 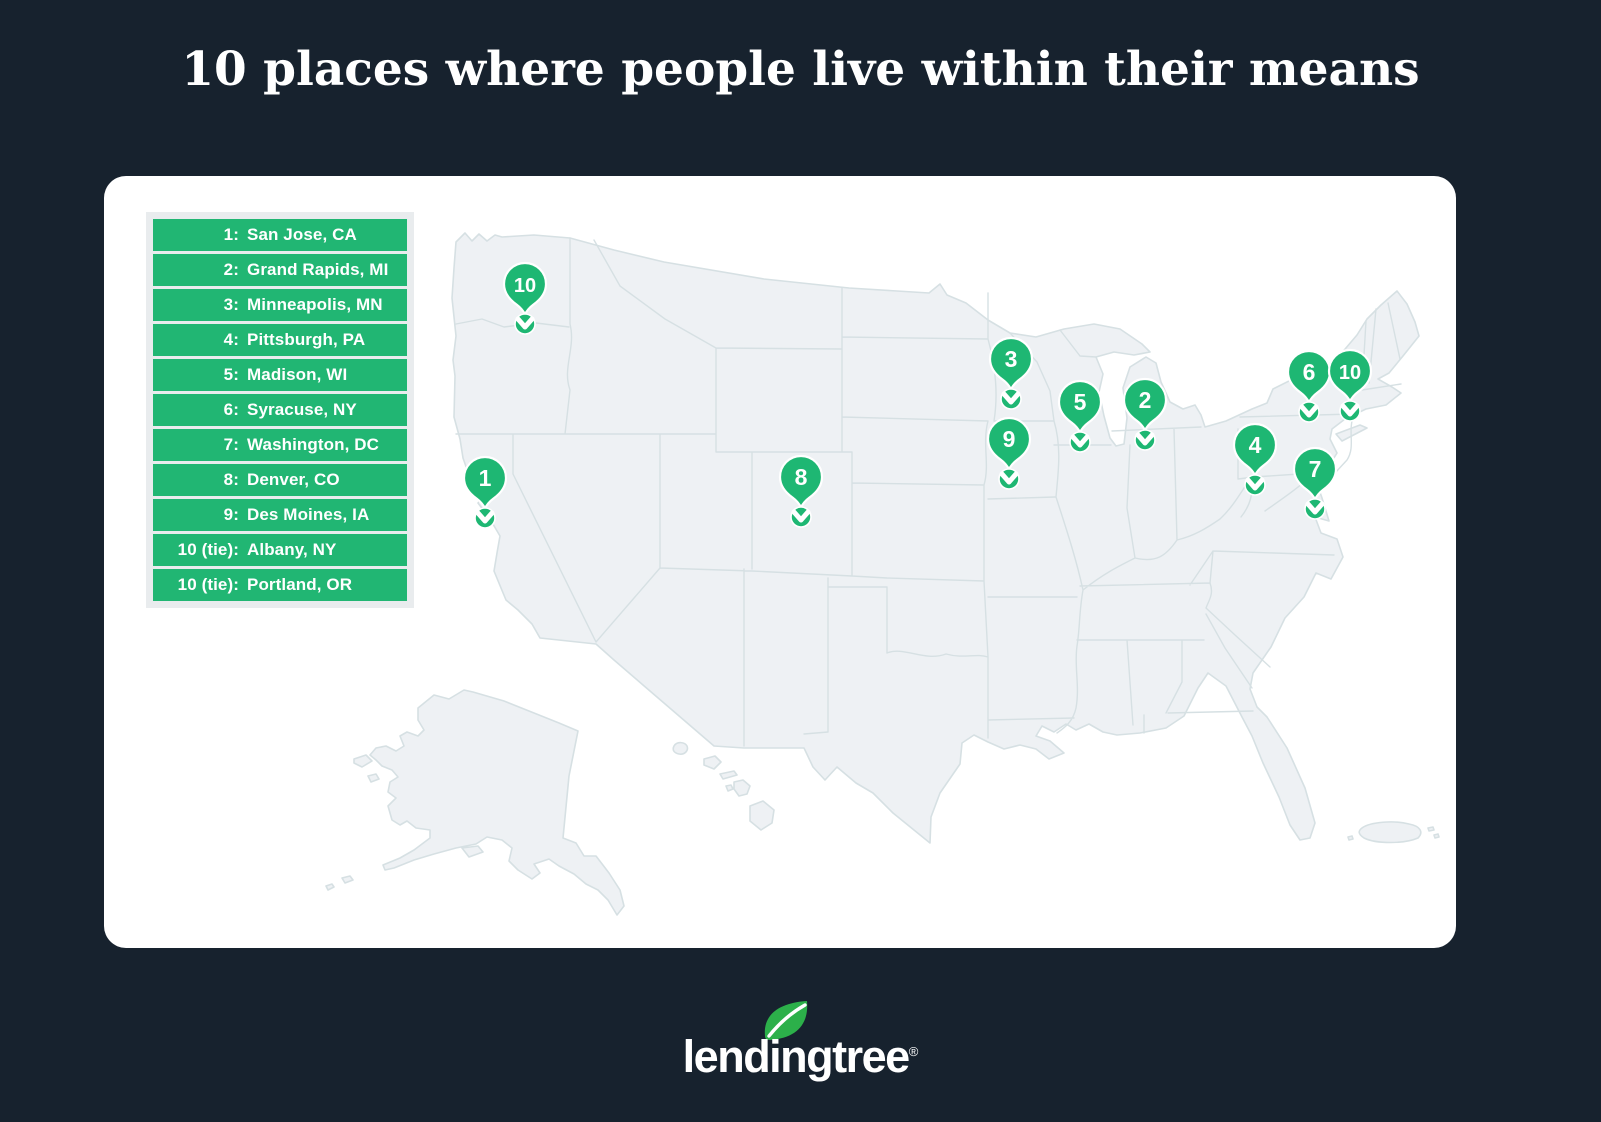 What do you see at coordinates (723, 786) in the screenshot?
I see `hawaii-shape` at bounding box center [723, 786].